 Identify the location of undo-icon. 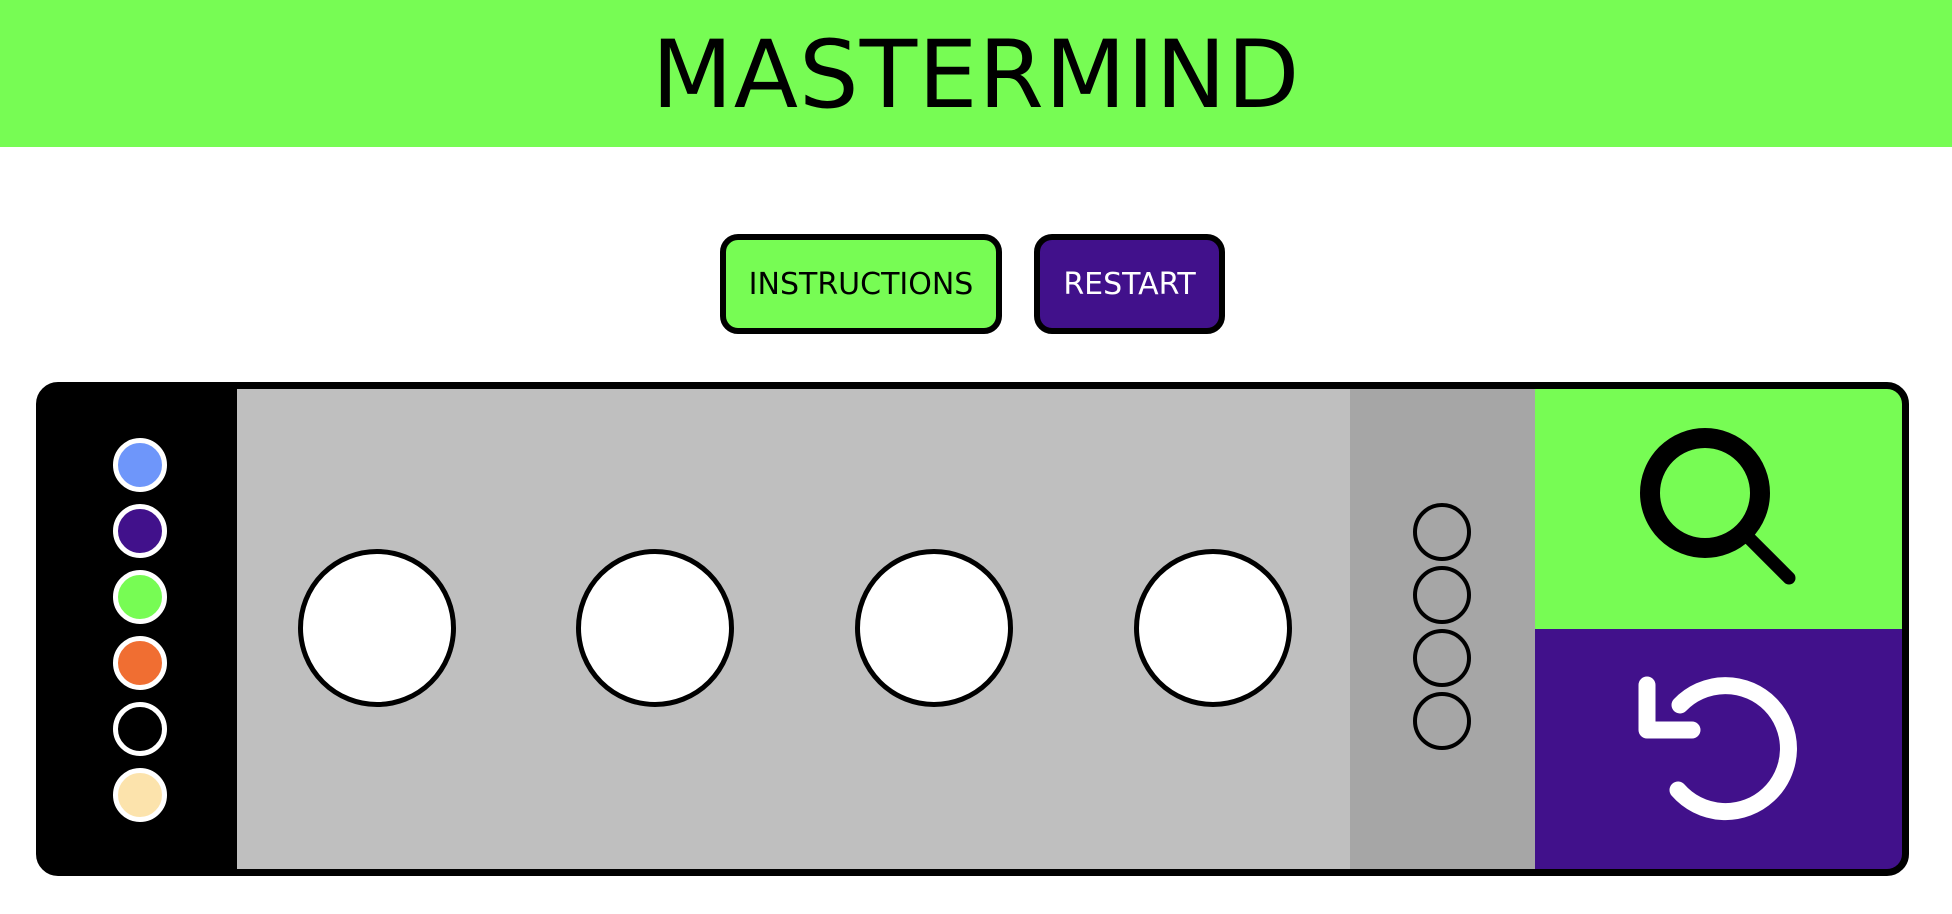
(1717, 748).